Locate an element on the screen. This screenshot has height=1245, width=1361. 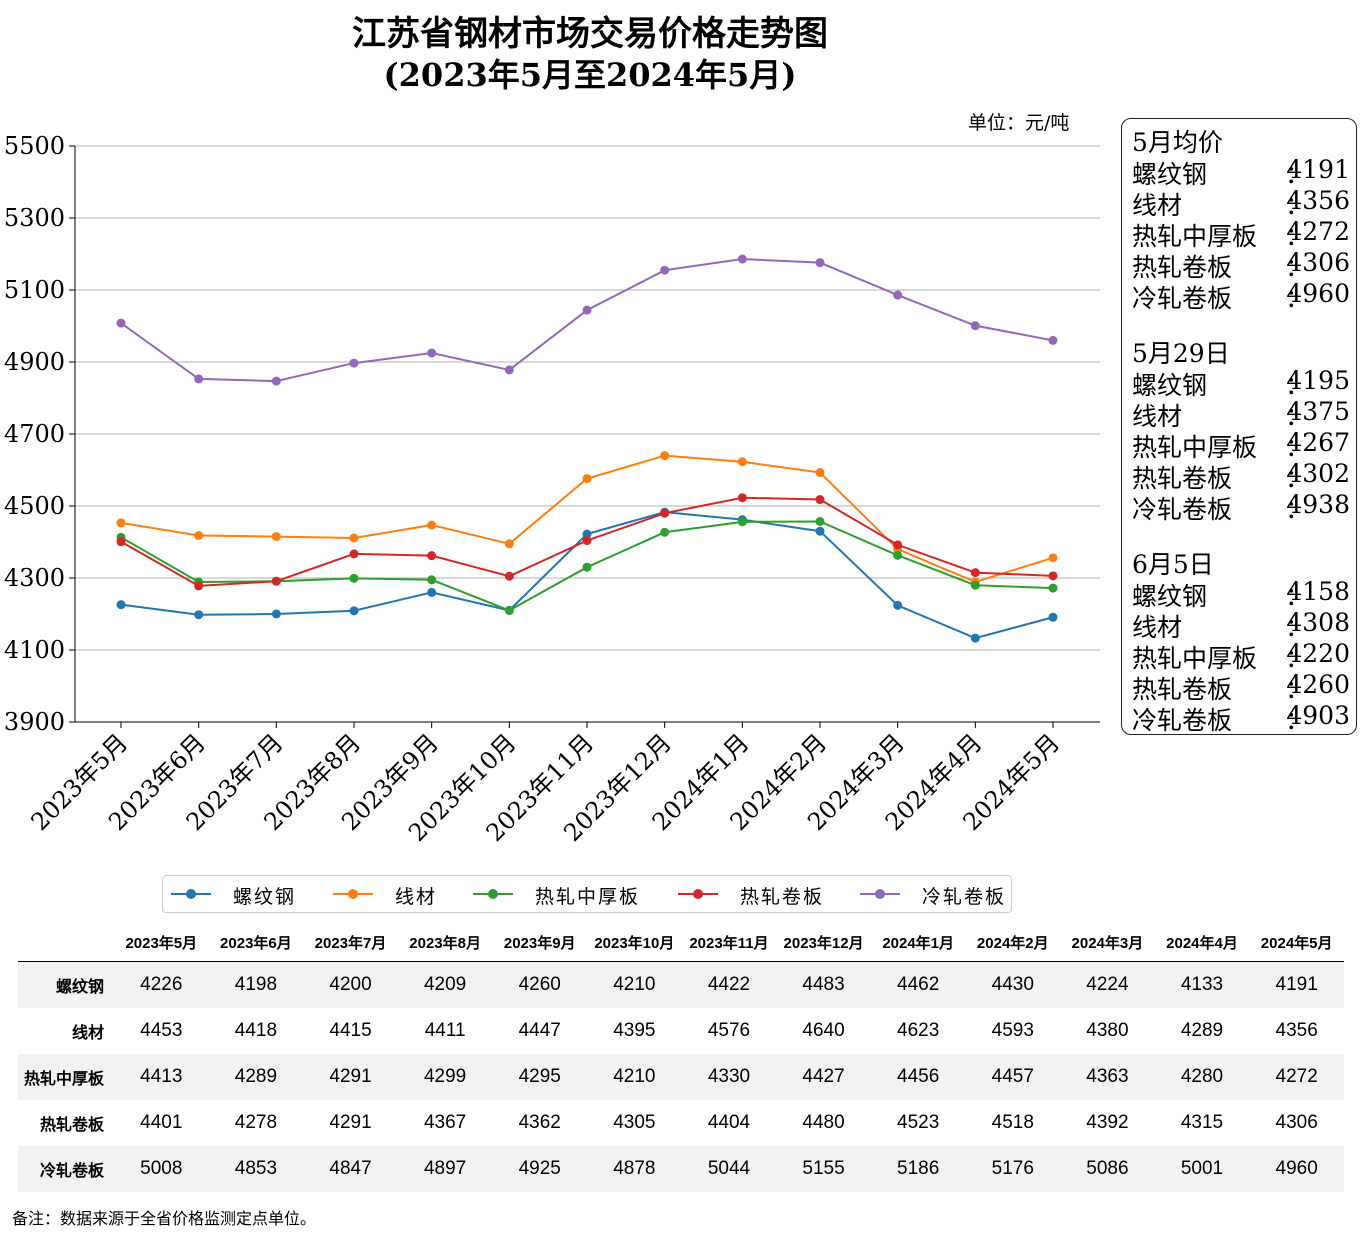
table-column-header: 2024年5月 is located at coordinates (1296, 942).